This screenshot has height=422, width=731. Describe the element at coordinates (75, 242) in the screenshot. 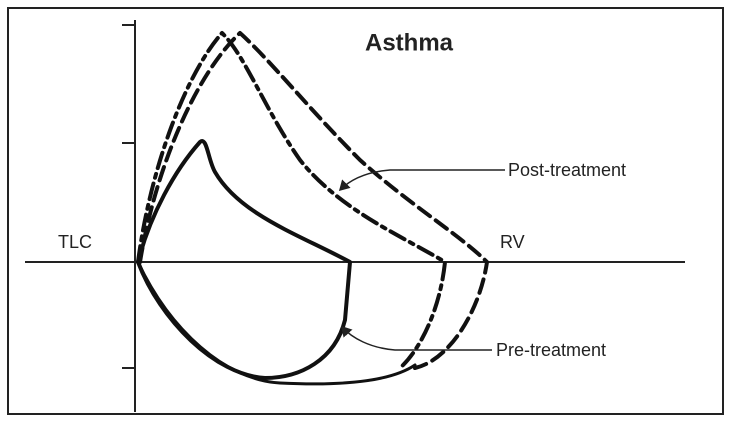

I see `axis-label: TLC` at that location.